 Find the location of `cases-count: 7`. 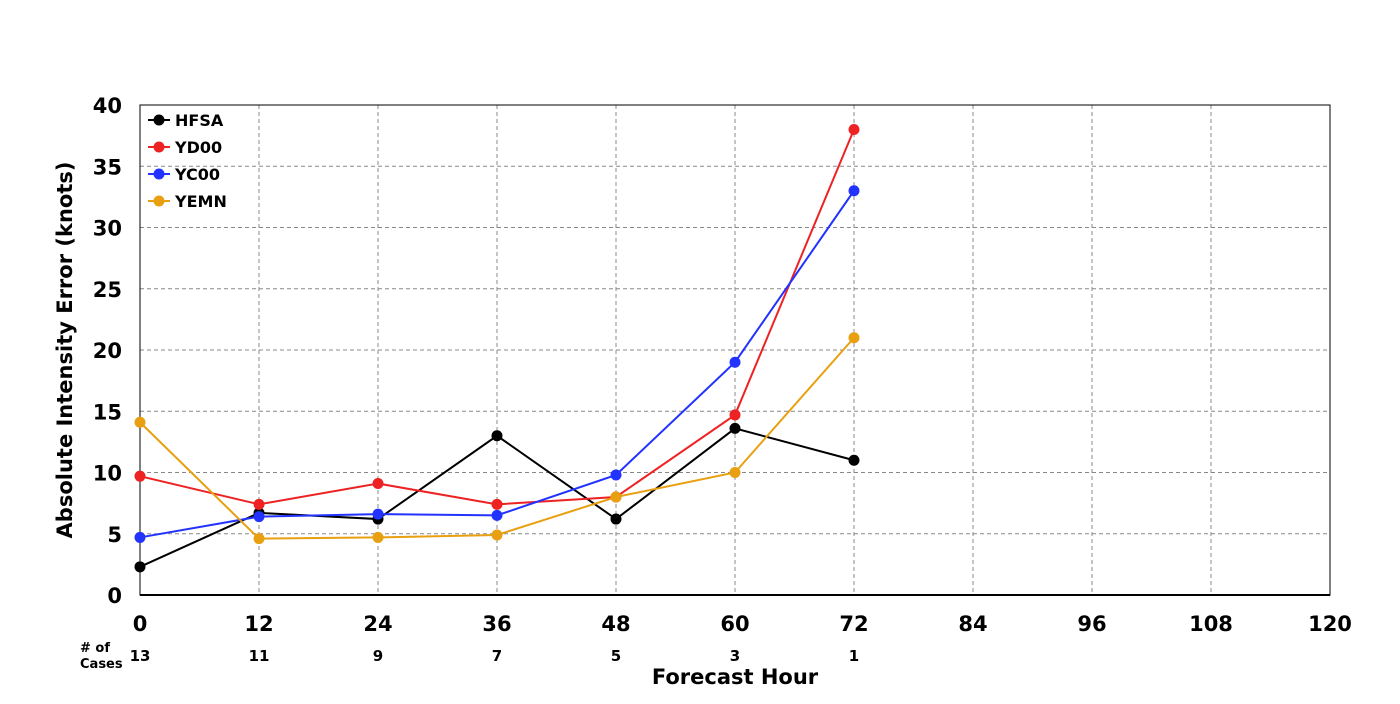

cases-count: 7 is located at coordinates (497, 656).